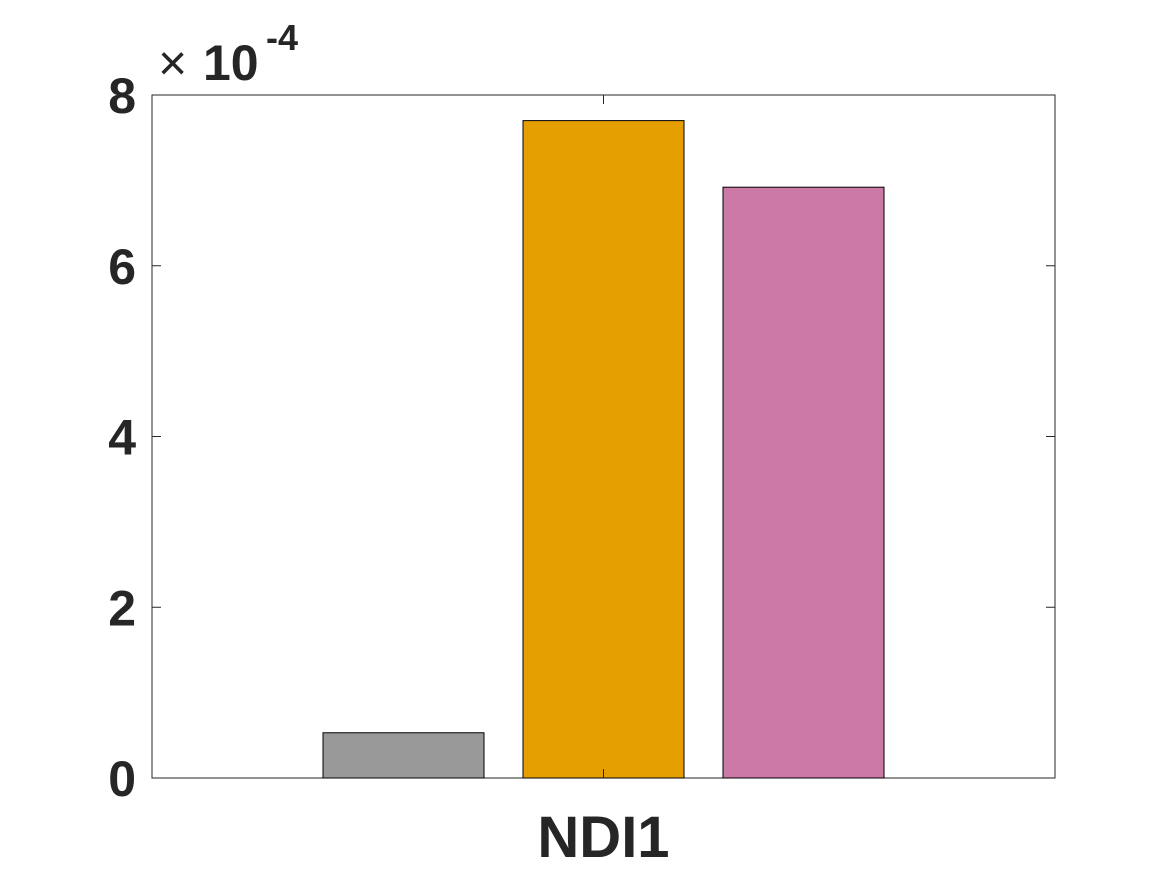  Describe the element at coordinates (231, 63) in the screenshot. I see `exponent-base: 10` at that location.